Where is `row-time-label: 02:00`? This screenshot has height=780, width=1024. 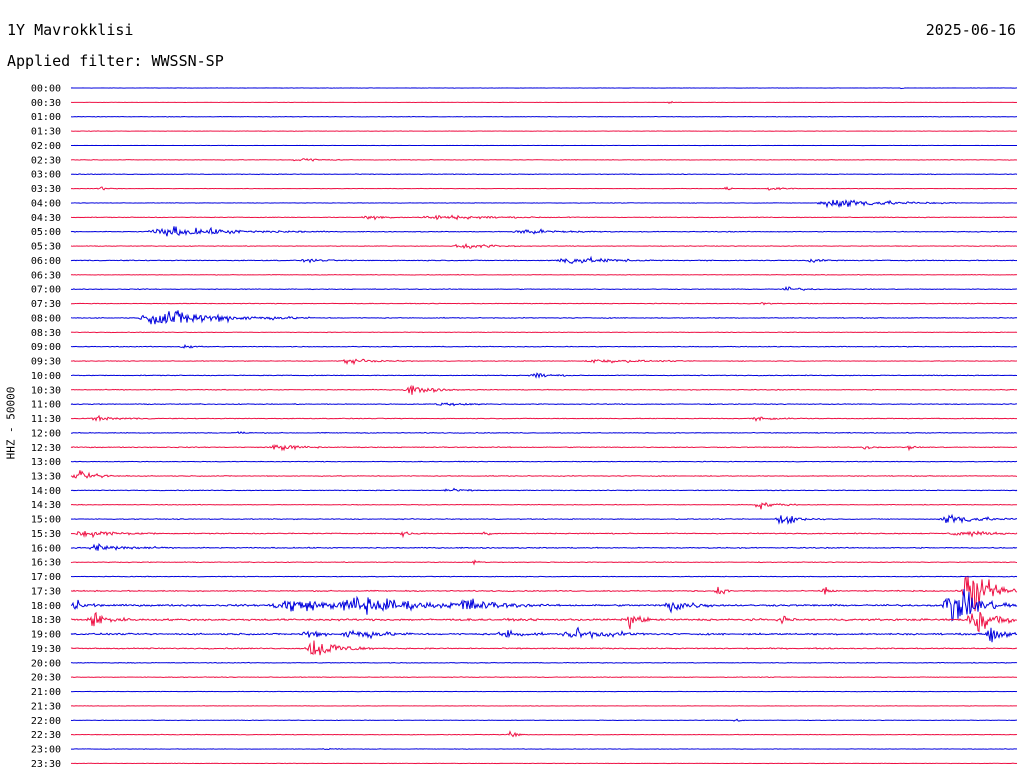
row-time-label: 02:00 is located at coordinates (46, 146).